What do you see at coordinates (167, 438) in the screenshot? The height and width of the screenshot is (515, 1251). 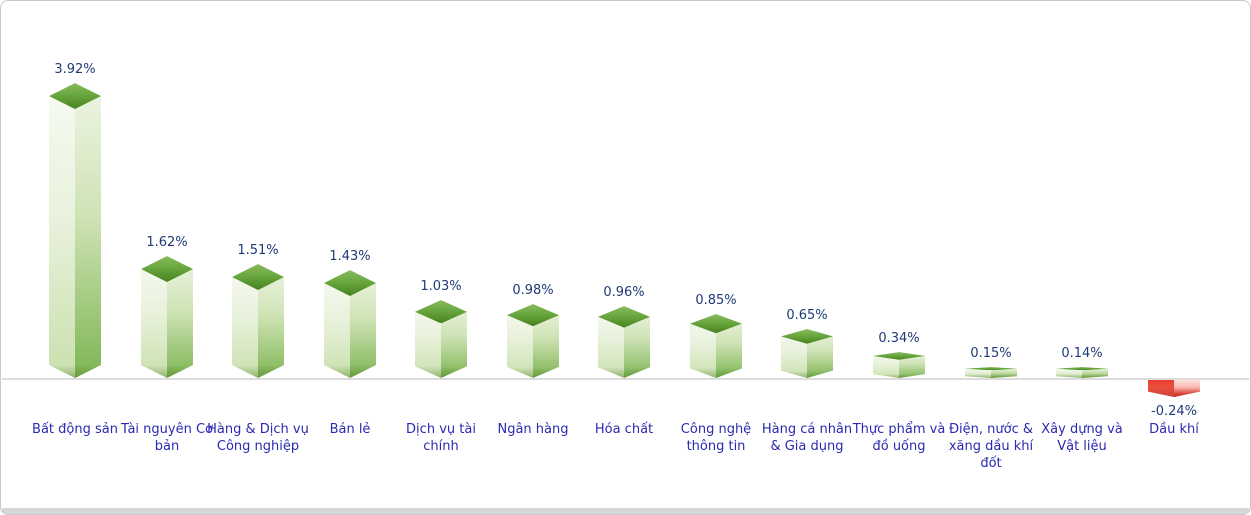 I see `bar-category-label: Tài nguyên Cơ bản` at bounding box center [167, 438].